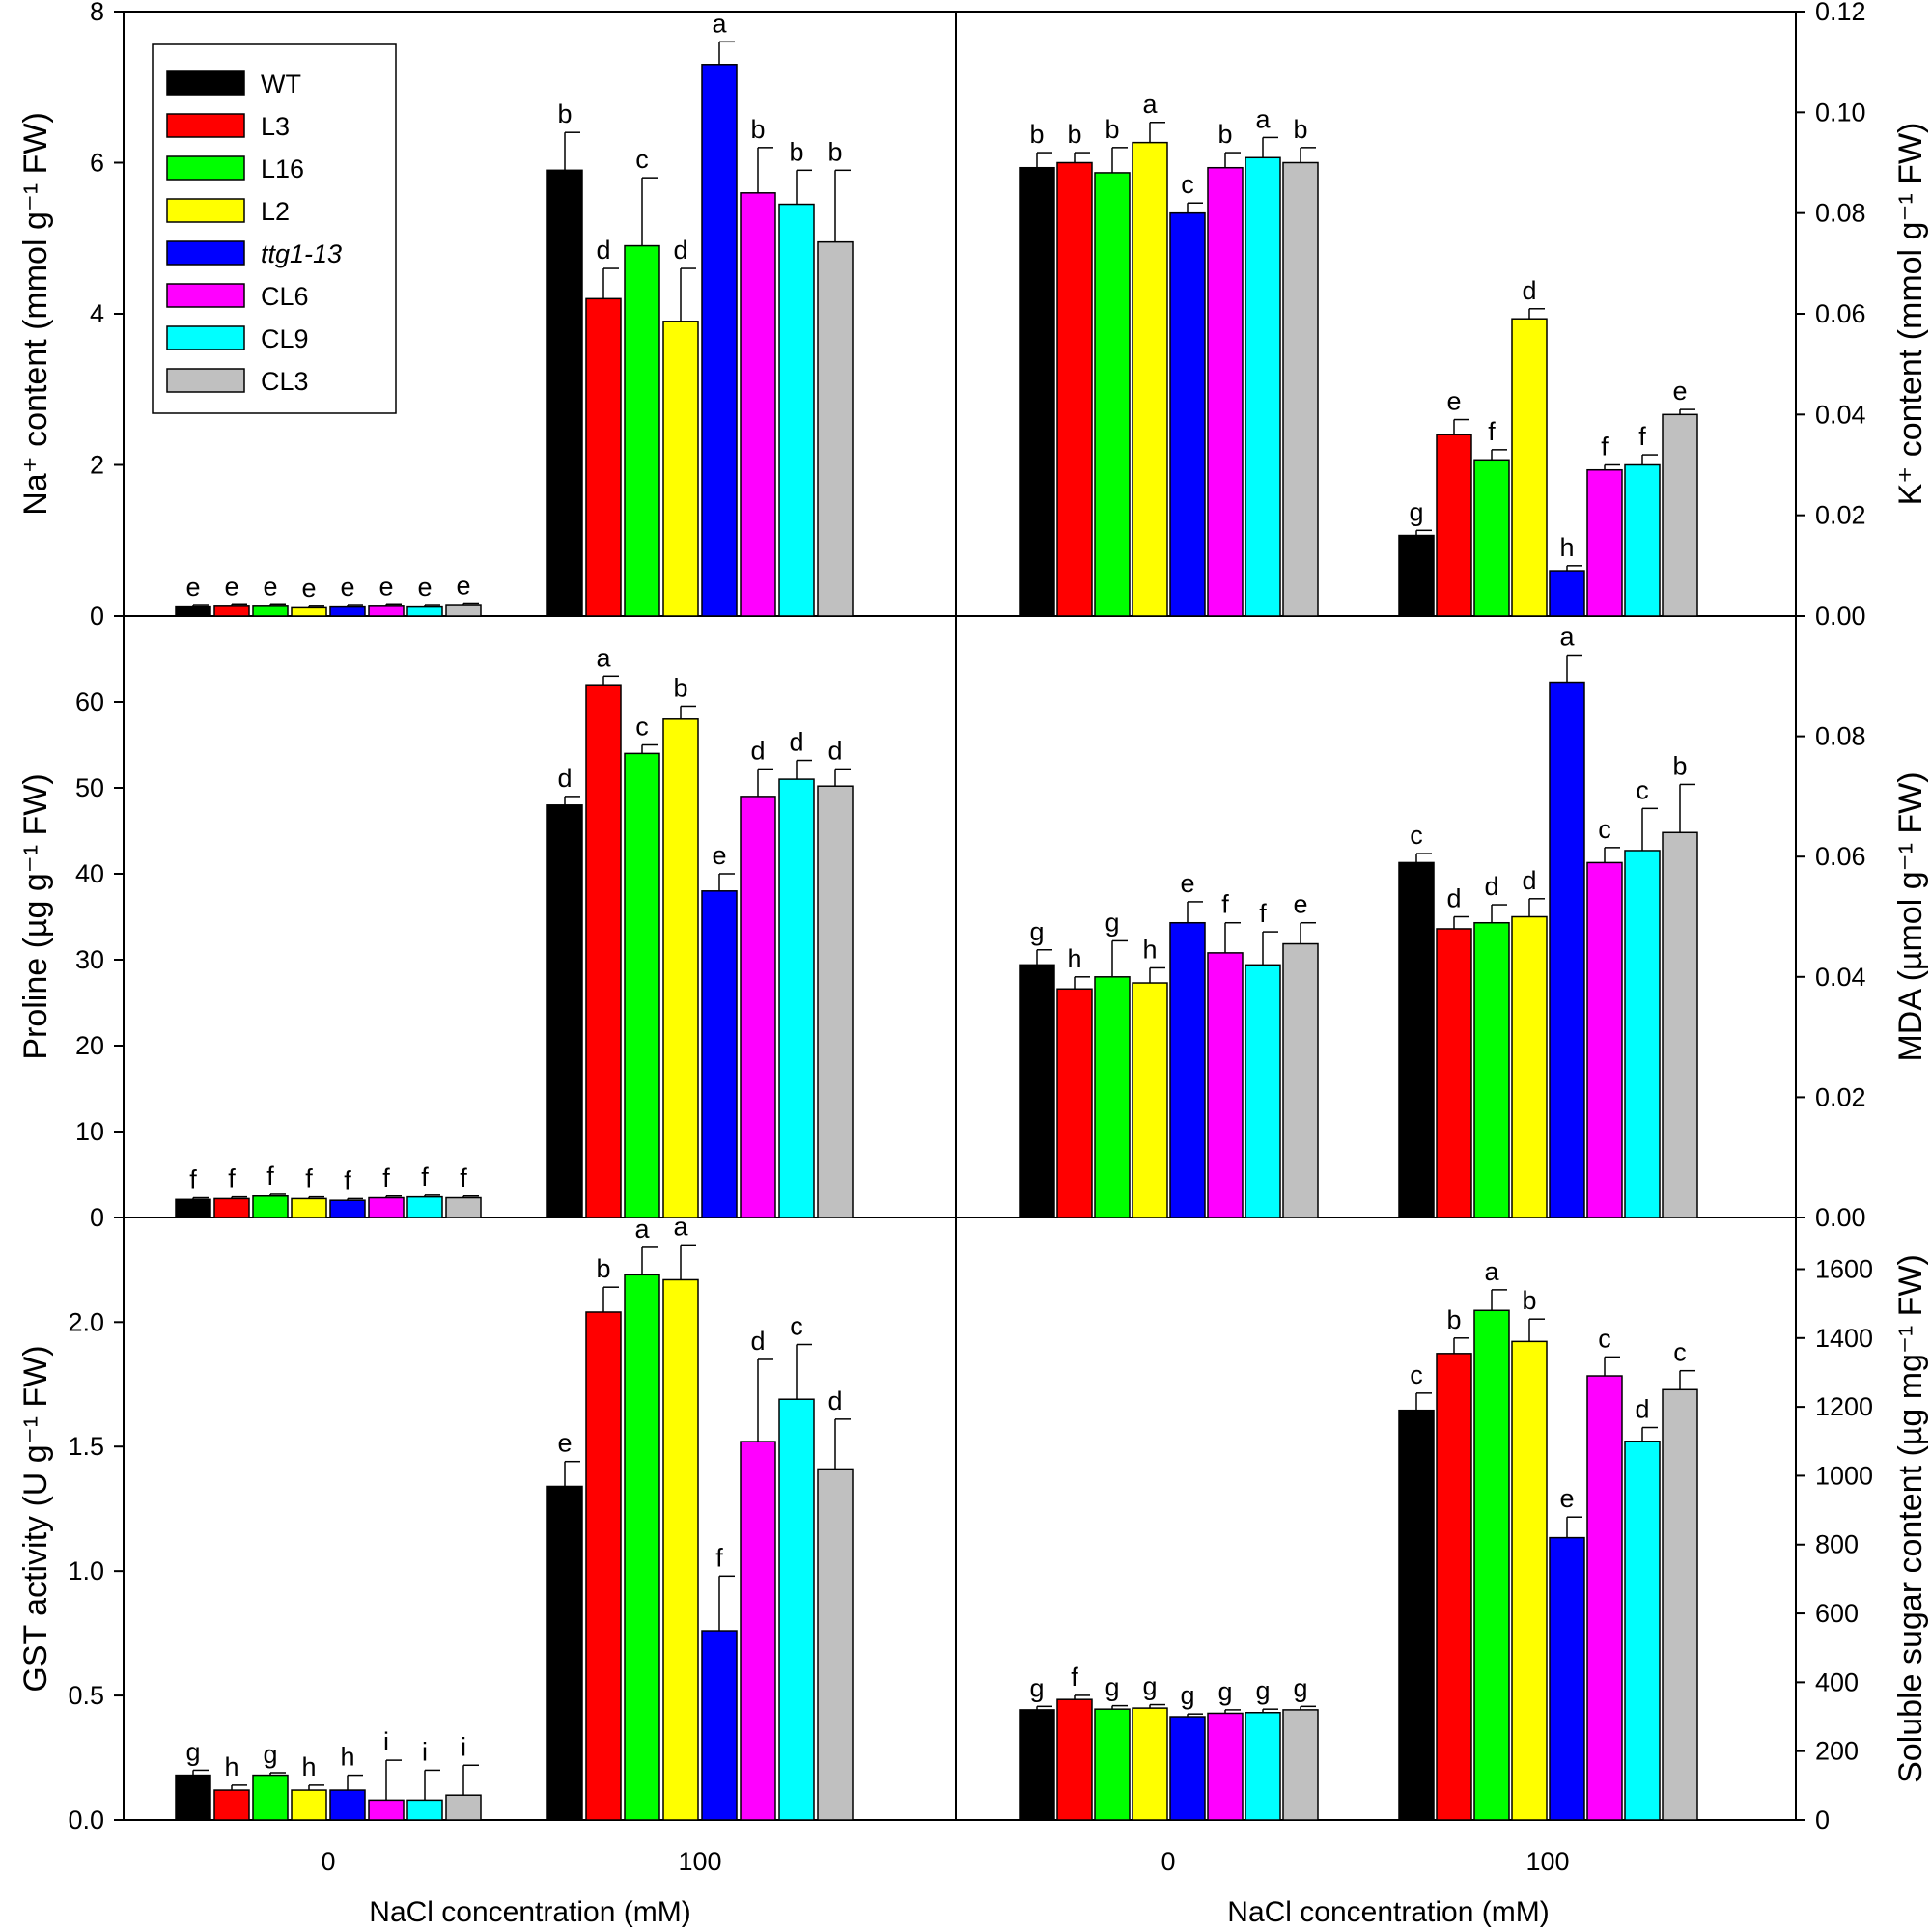 The image size is (1931, 1932). Describe the element at coordinates (386, 1207) in the screenshot. I see `bar-proline-0-CL6` at that location.